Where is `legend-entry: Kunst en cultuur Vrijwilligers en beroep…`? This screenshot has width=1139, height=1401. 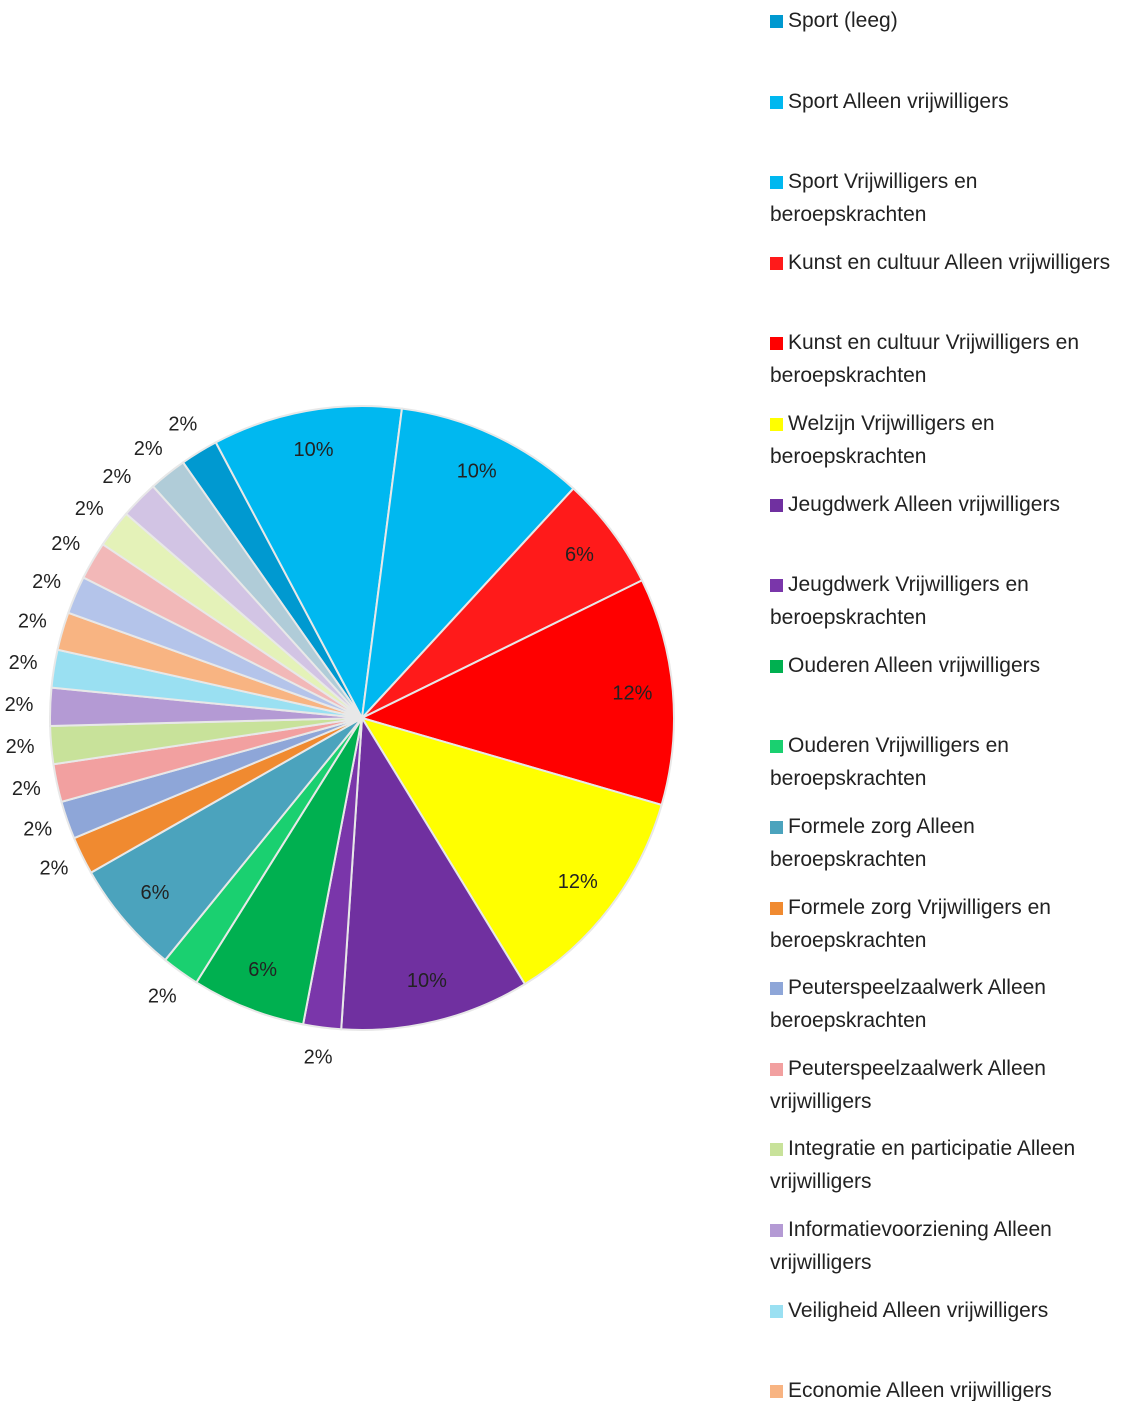
legend-entry: Kunst en cultuur Vrijwilligers en beroep… is located at coordinates (950, 359).